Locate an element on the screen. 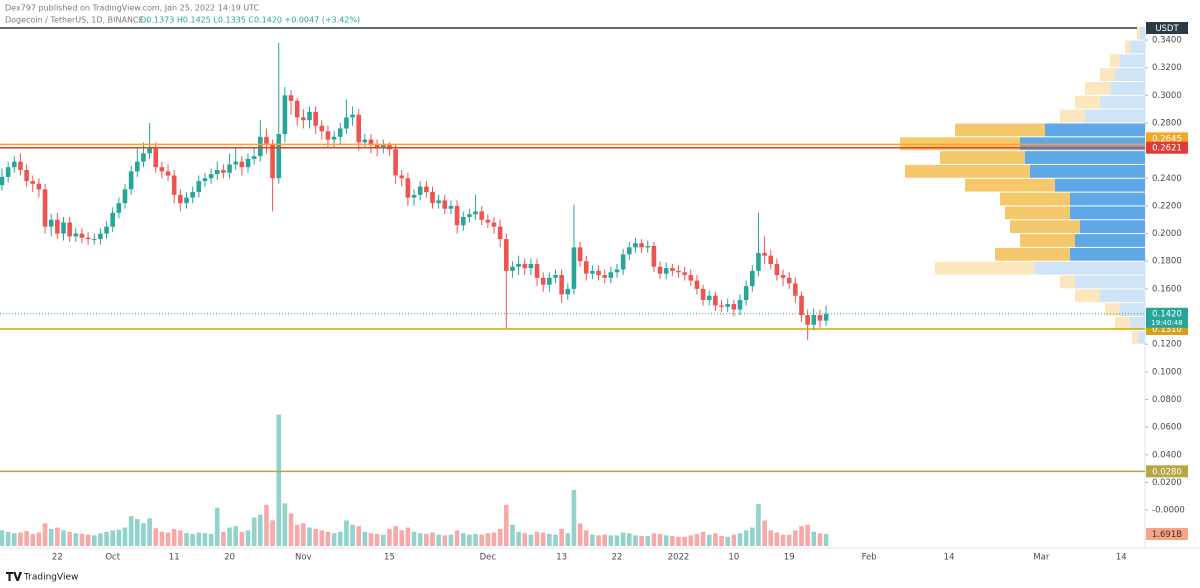 The image size is (1200, 588). level-label: 0.2645 is located at coordinates (1167, 139).